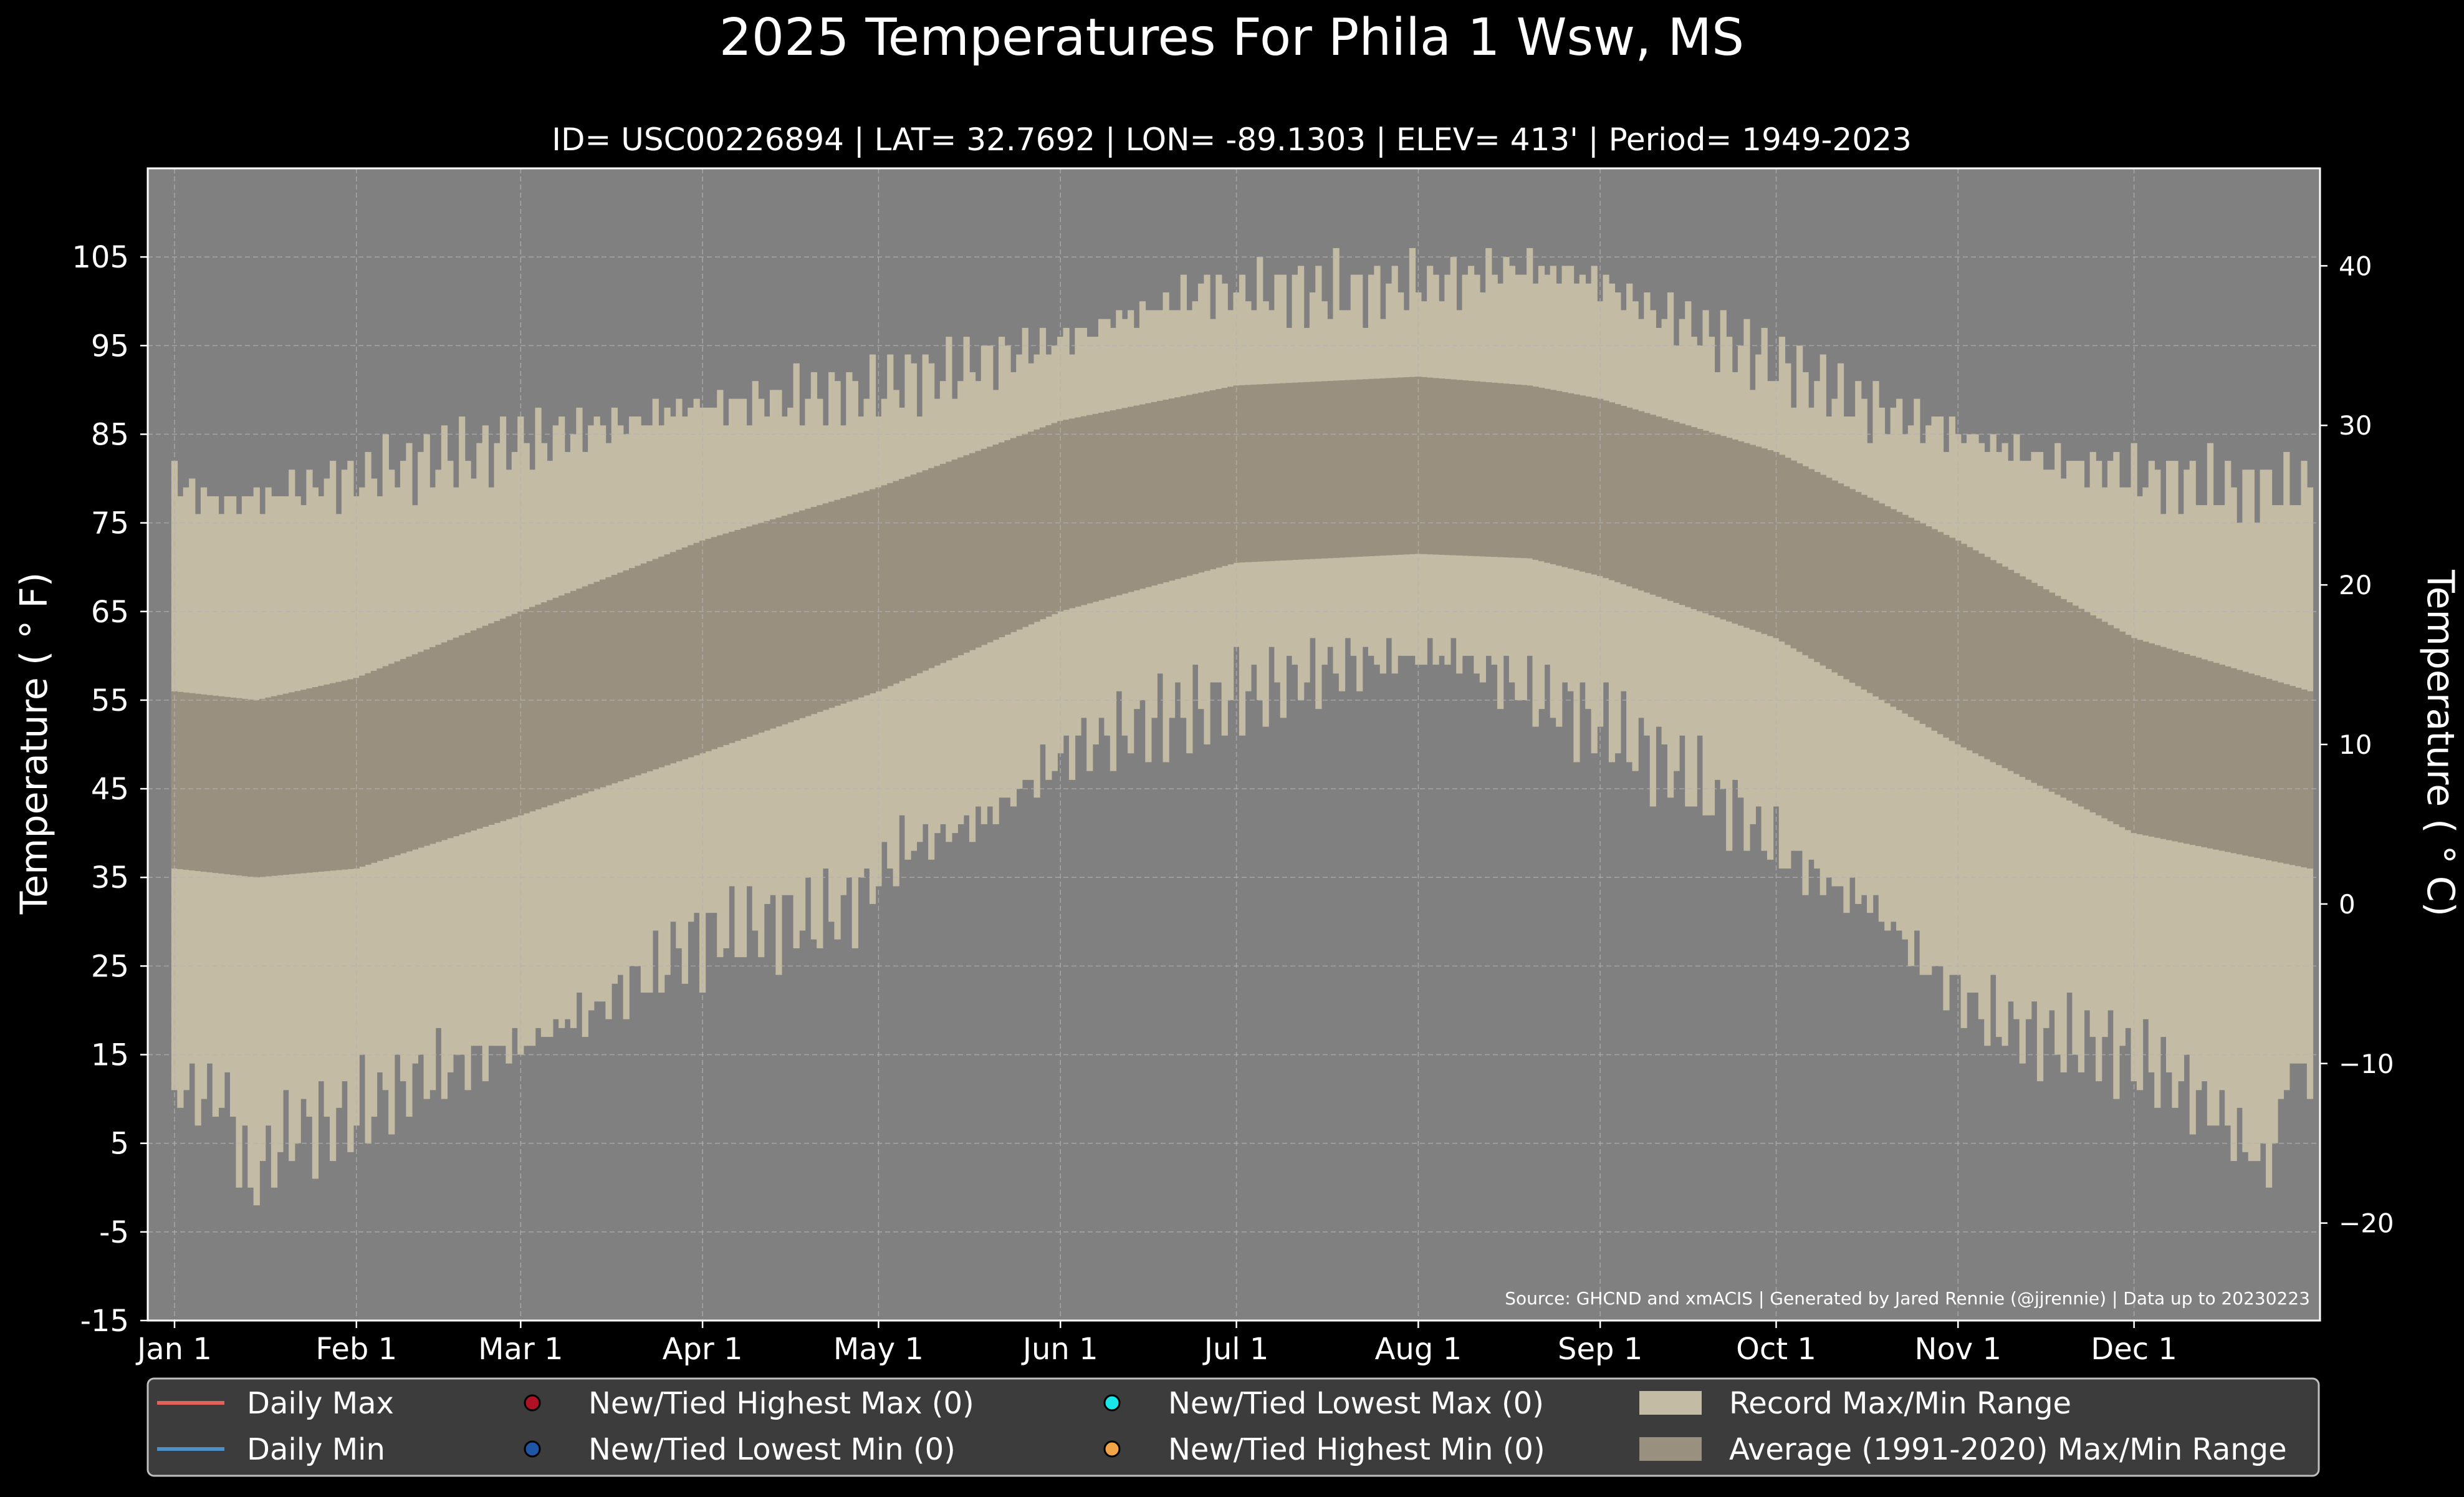  What do you see at coordinates (520, 1349) in the screenshot?
I see `x-tick-label: Mar 1` at bounding box center [520, 1349].